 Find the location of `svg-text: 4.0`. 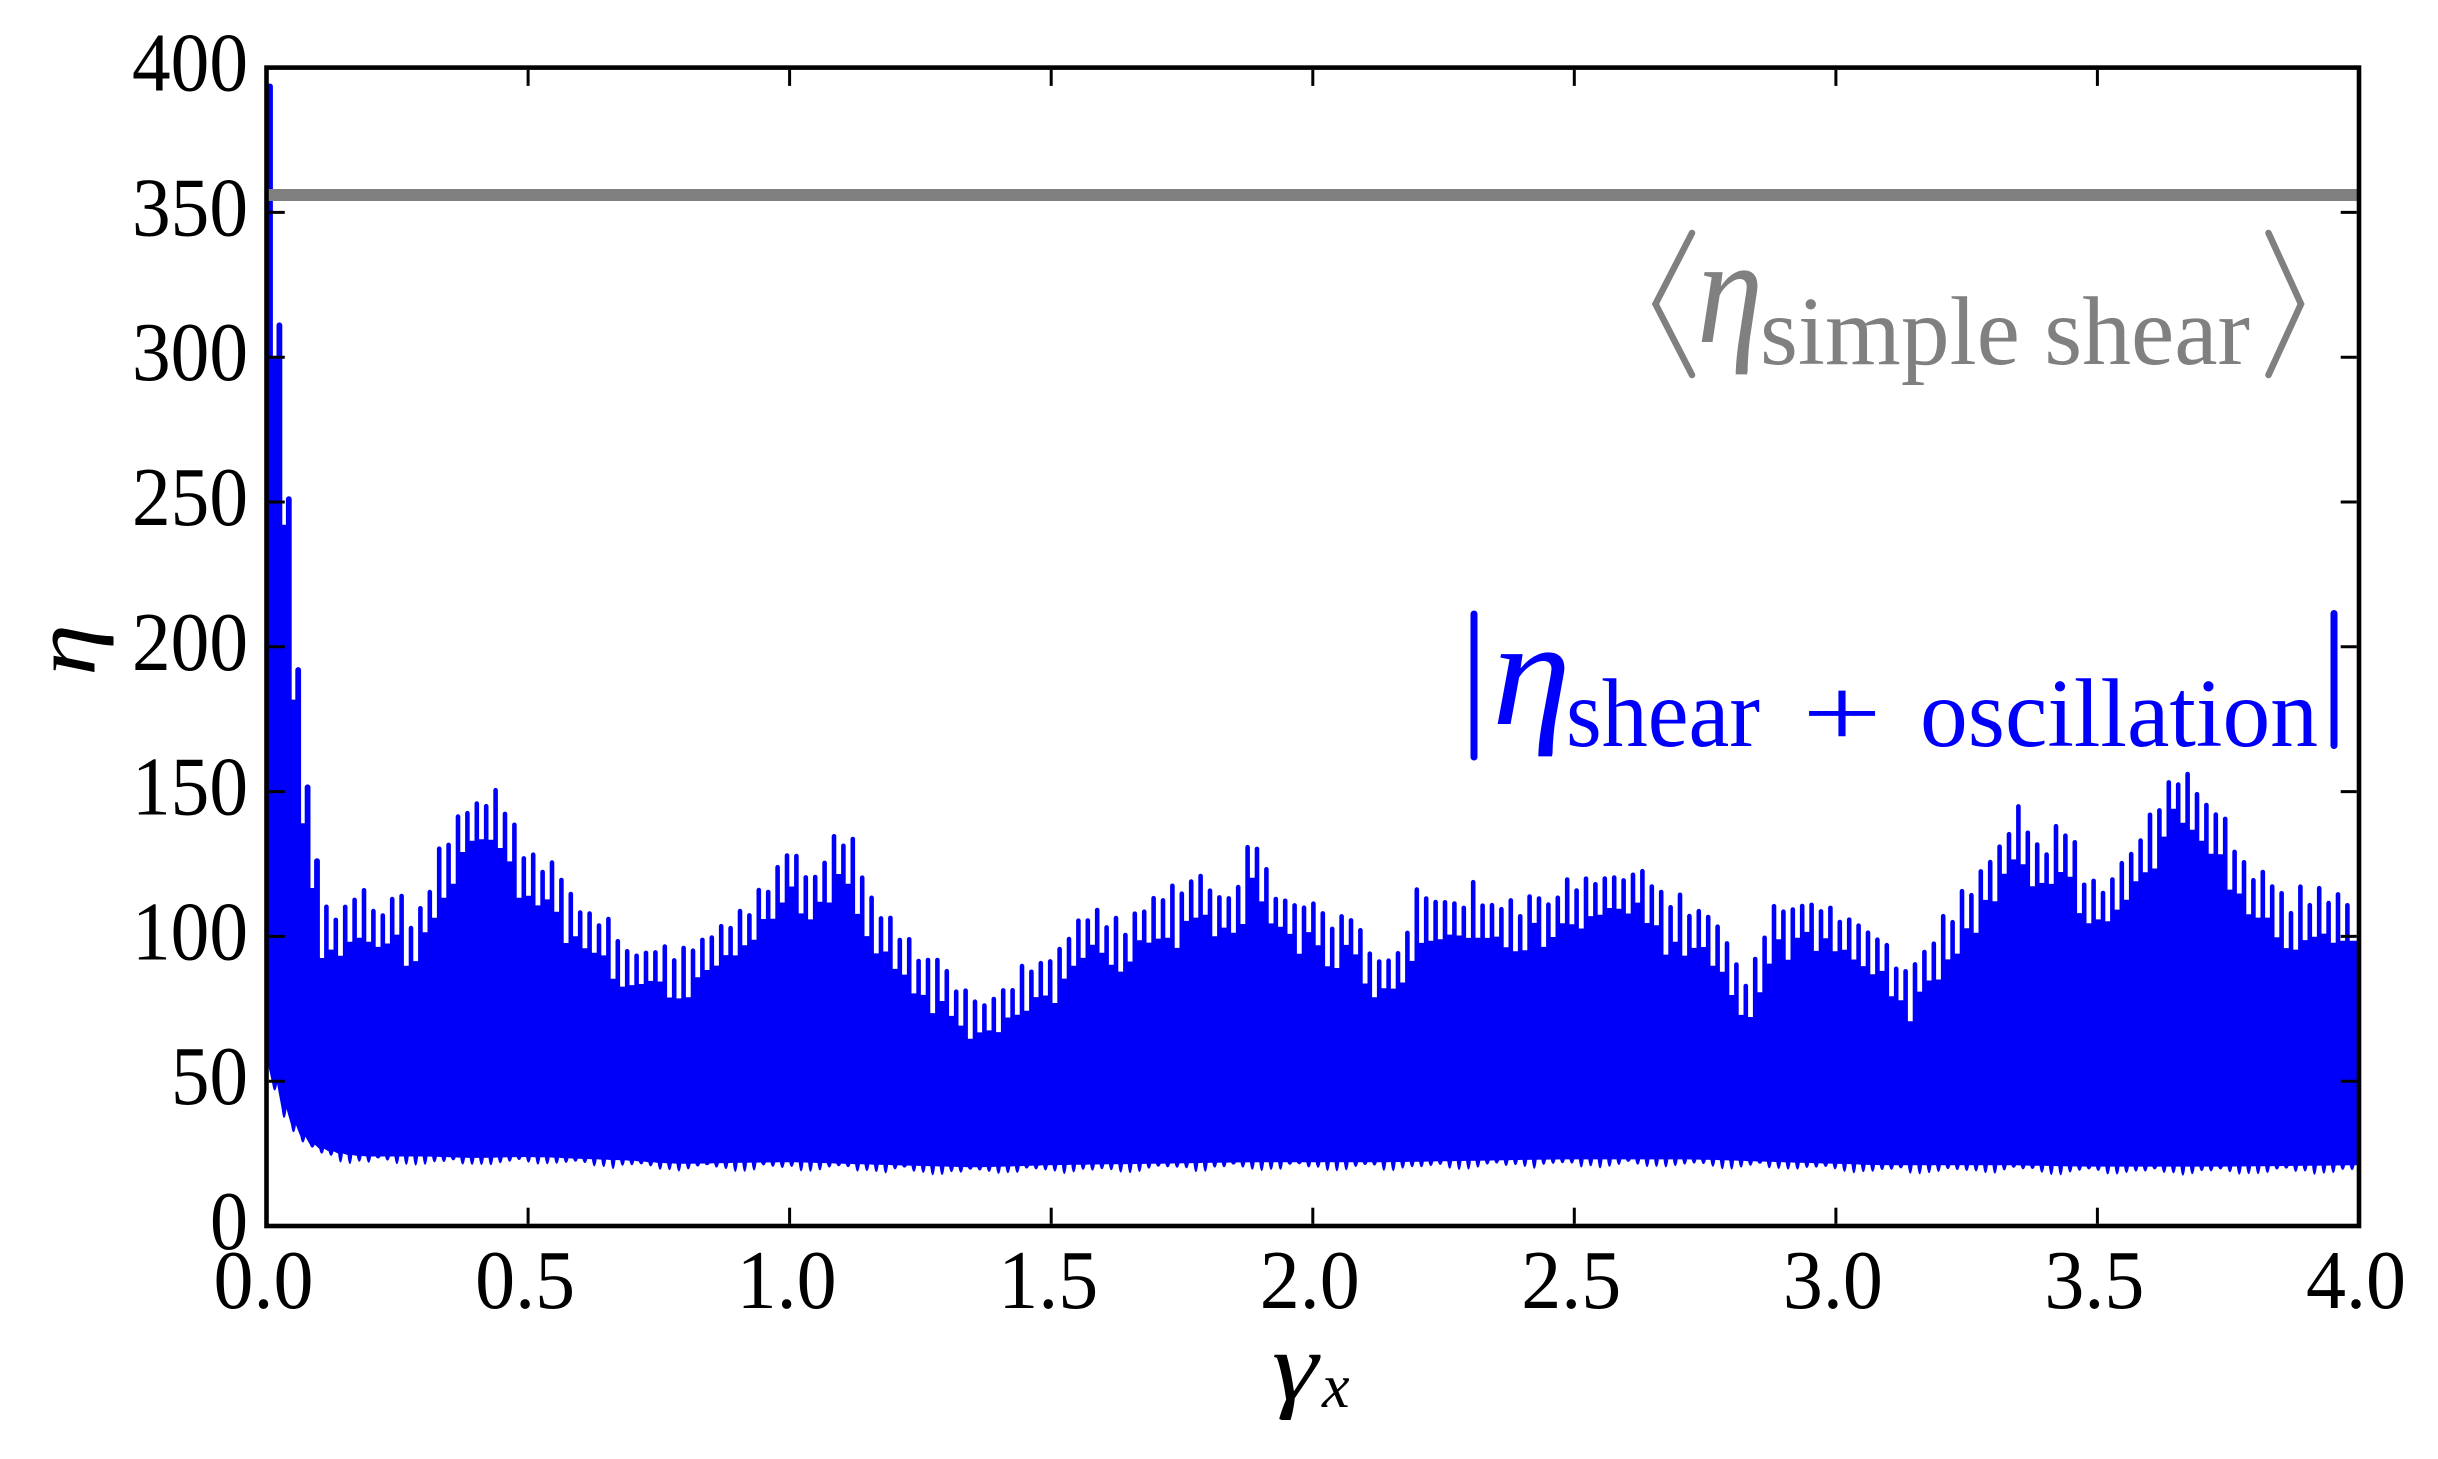

svg-text: 4.0 is located at coordinates (2356, 1280).